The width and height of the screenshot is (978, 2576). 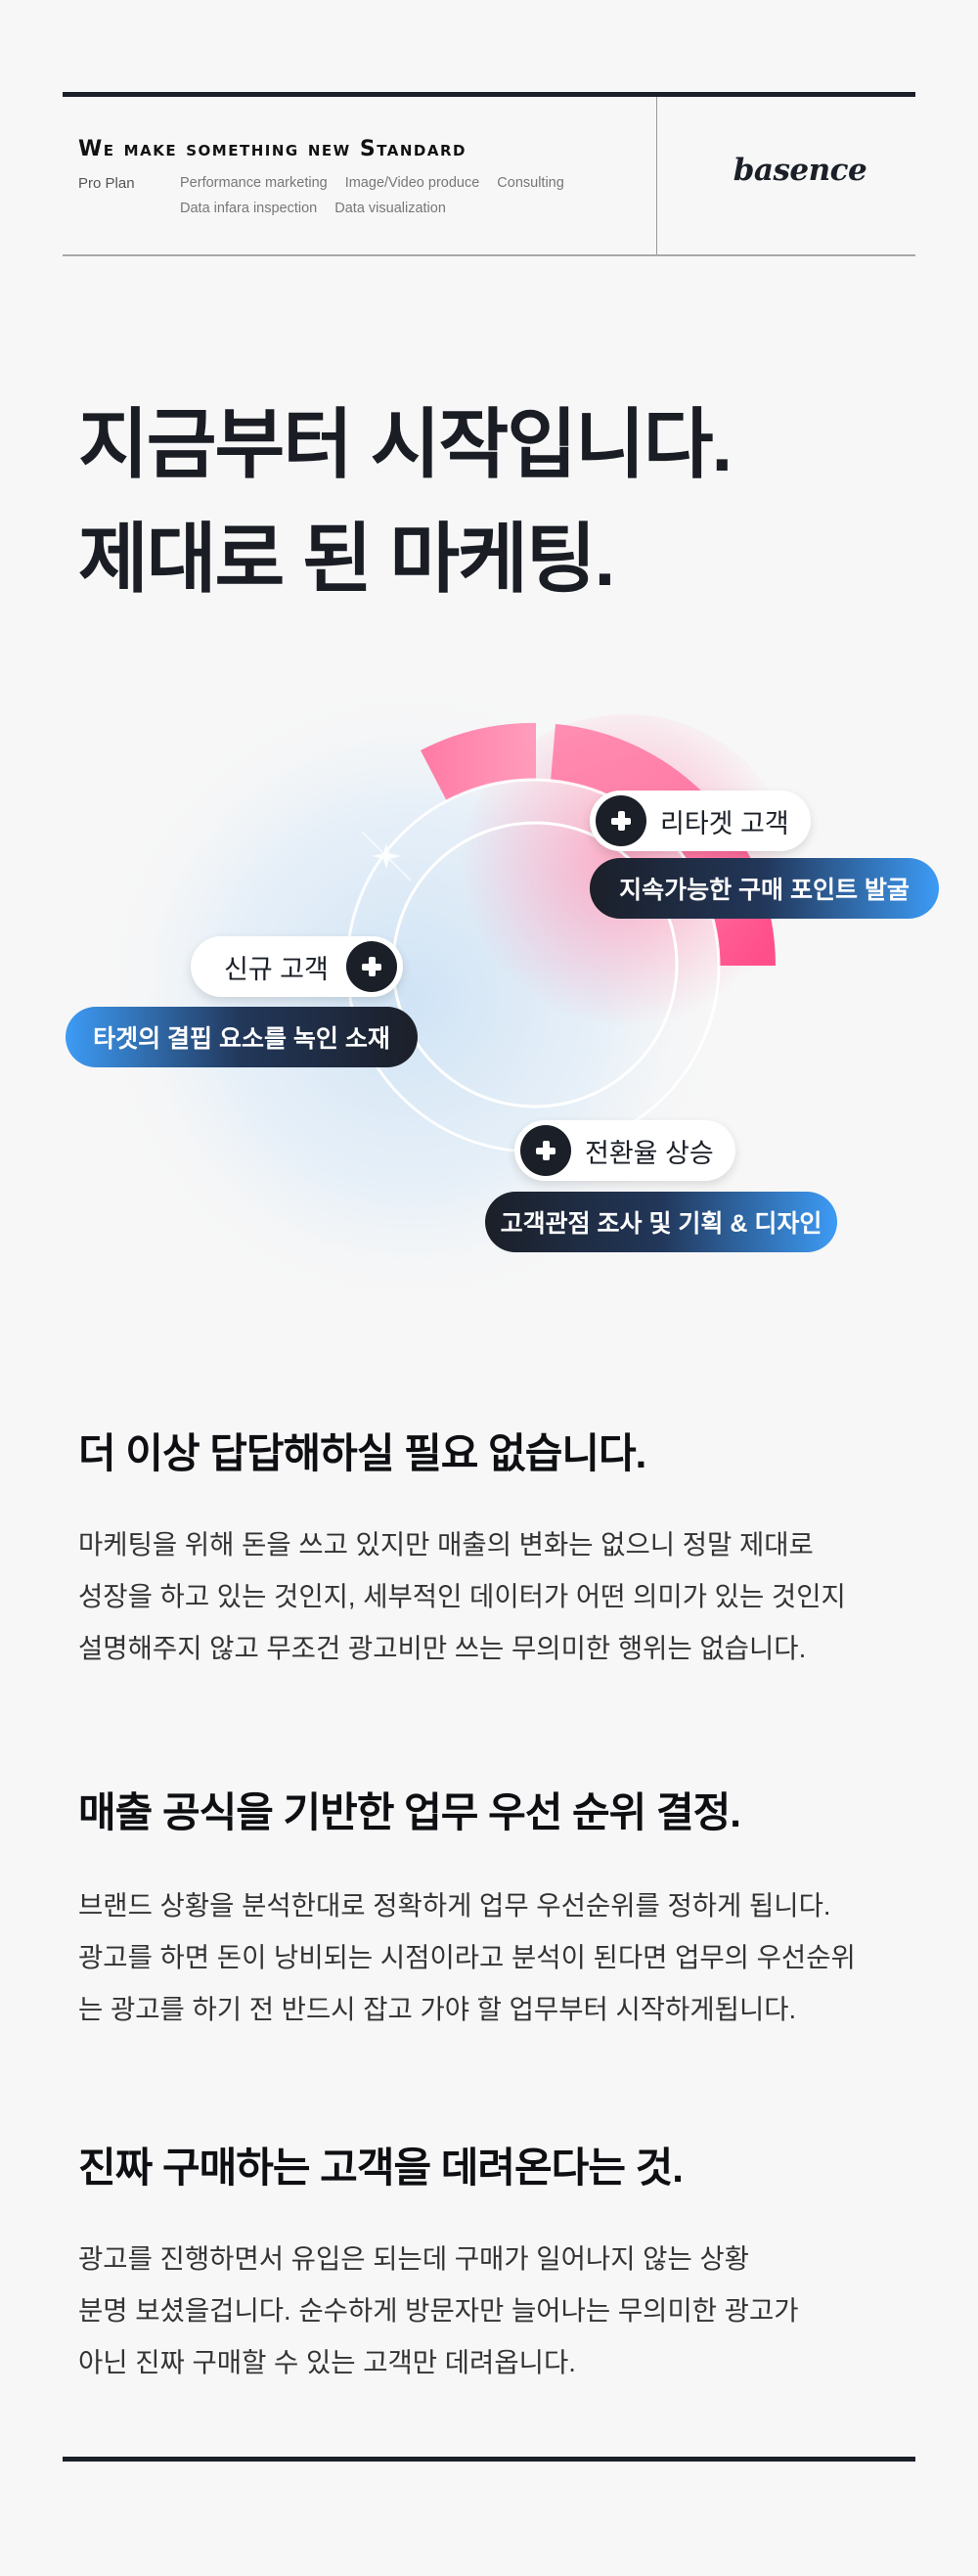 I want to click on hero-line: 제대로 된 마케팅., so click(x=346, y=559).